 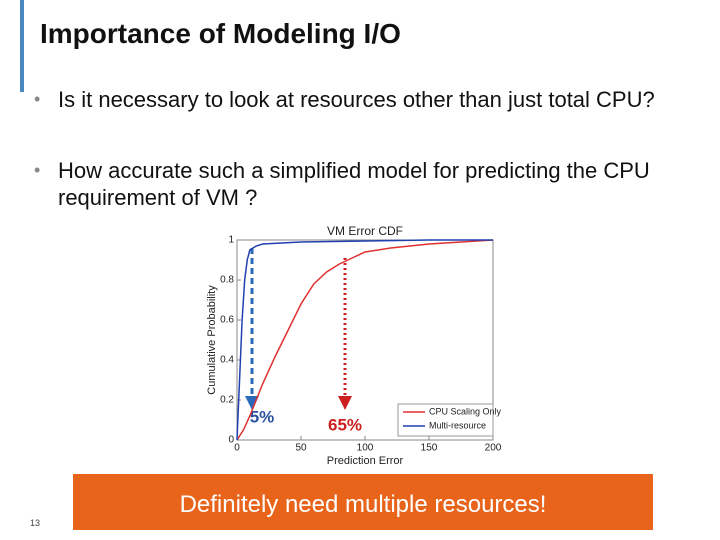 I want to click on slide-title: Importance of Modeling I/O, so click(x=220, y=33).